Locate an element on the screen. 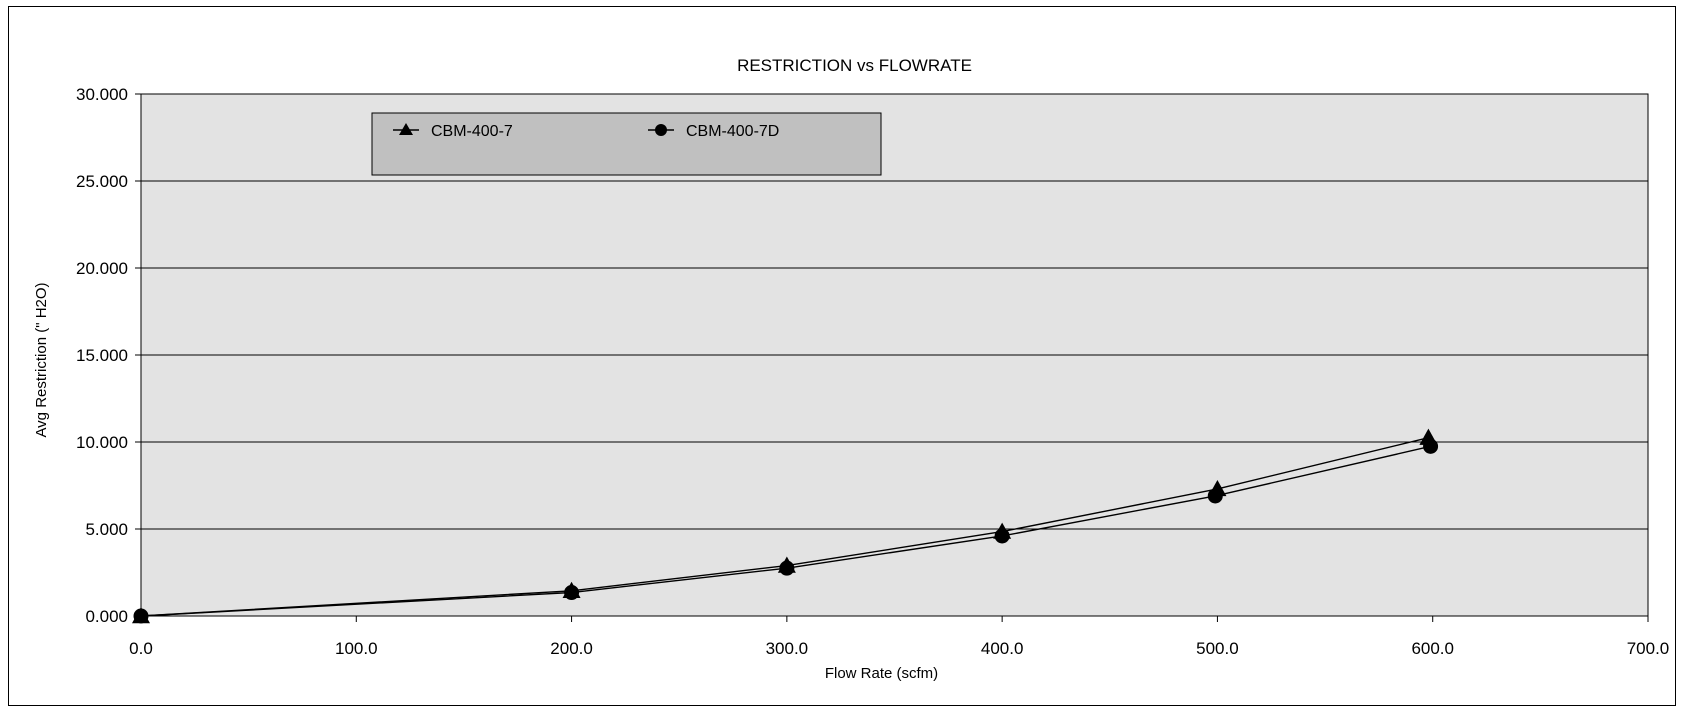 This screenshot has height=709, width=1684. y-tick-label: 0.000 is located at coordinates (106, 616).